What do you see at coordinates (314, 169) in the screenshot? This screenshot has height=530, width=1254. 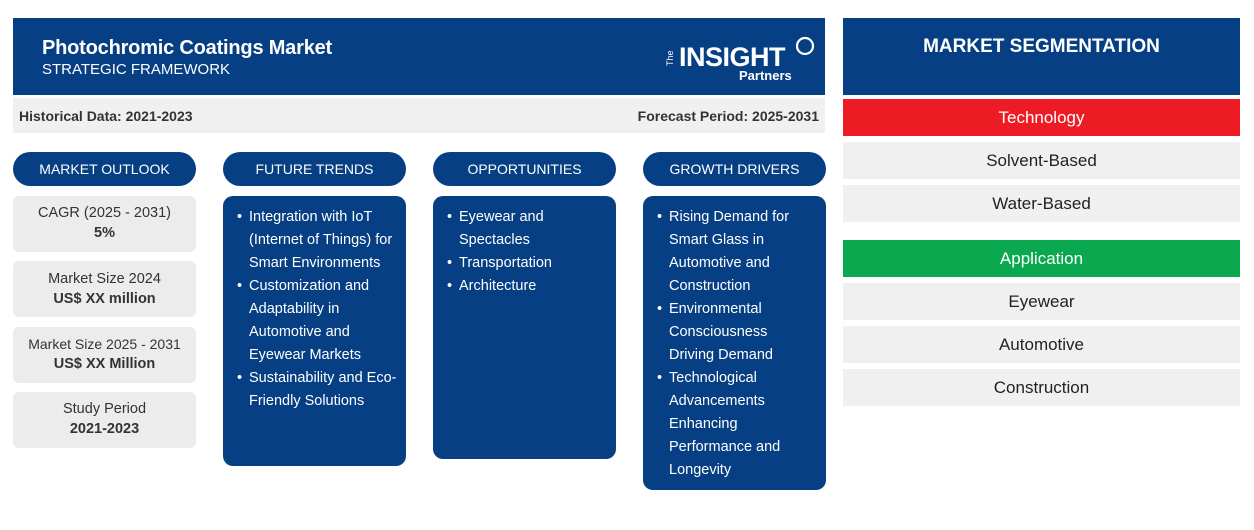 I see `future-trends-heading: FUTURE TRENDS` at bounding box center [314, 169].